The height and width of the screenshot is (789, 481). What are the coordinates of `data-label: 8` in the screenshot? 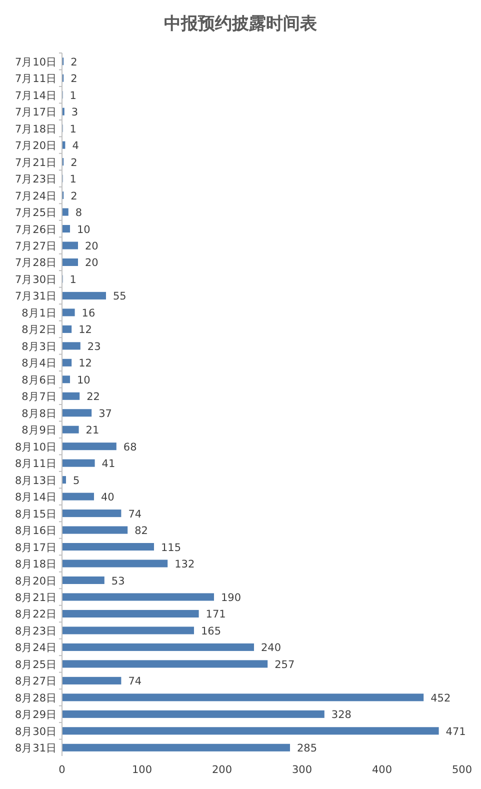 It's located at (78, 213).